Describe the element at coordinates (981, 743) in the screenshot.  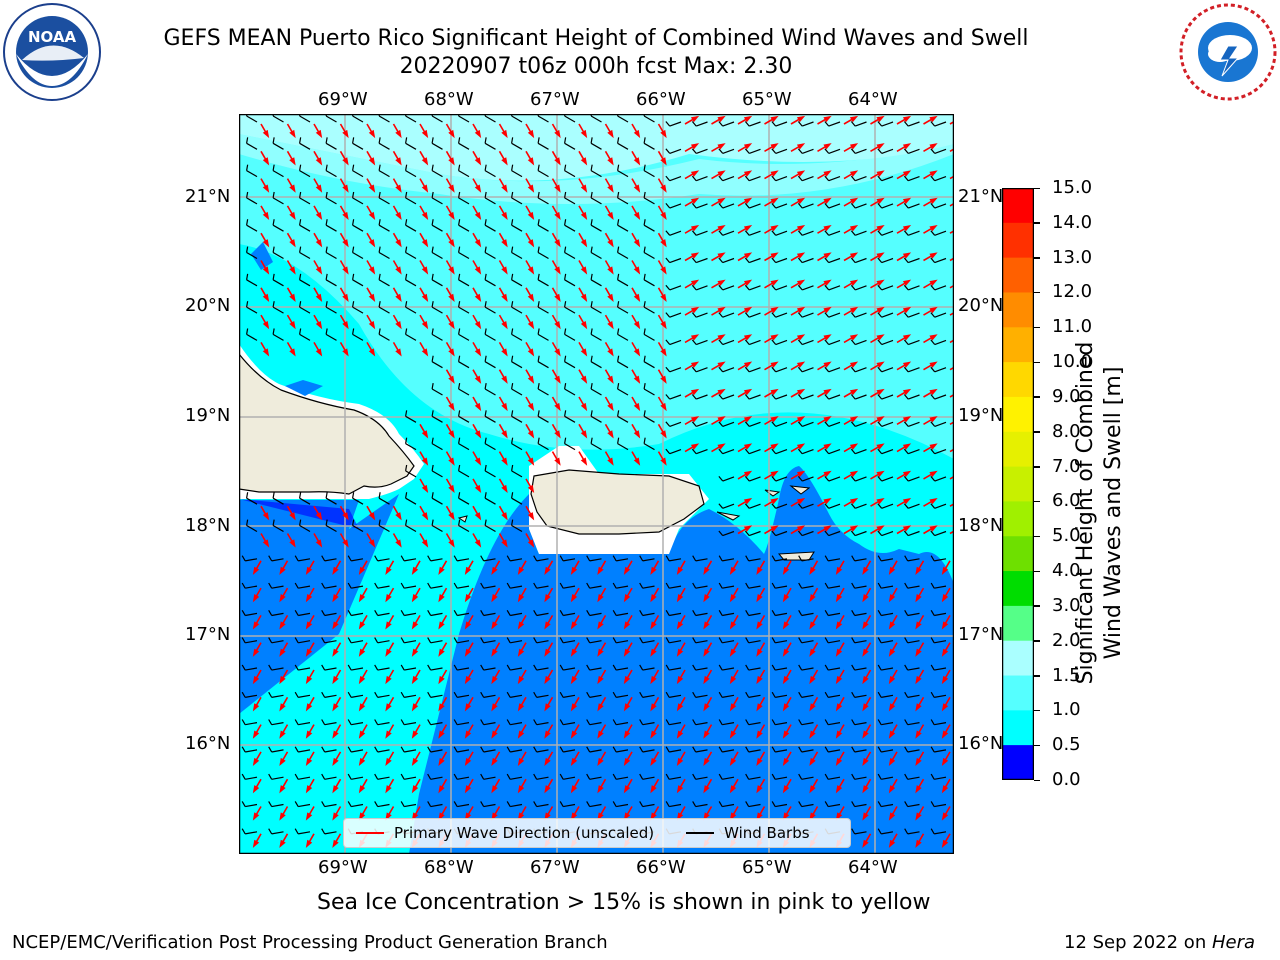
I see `lat-label-right-16: 16°N` at that location.